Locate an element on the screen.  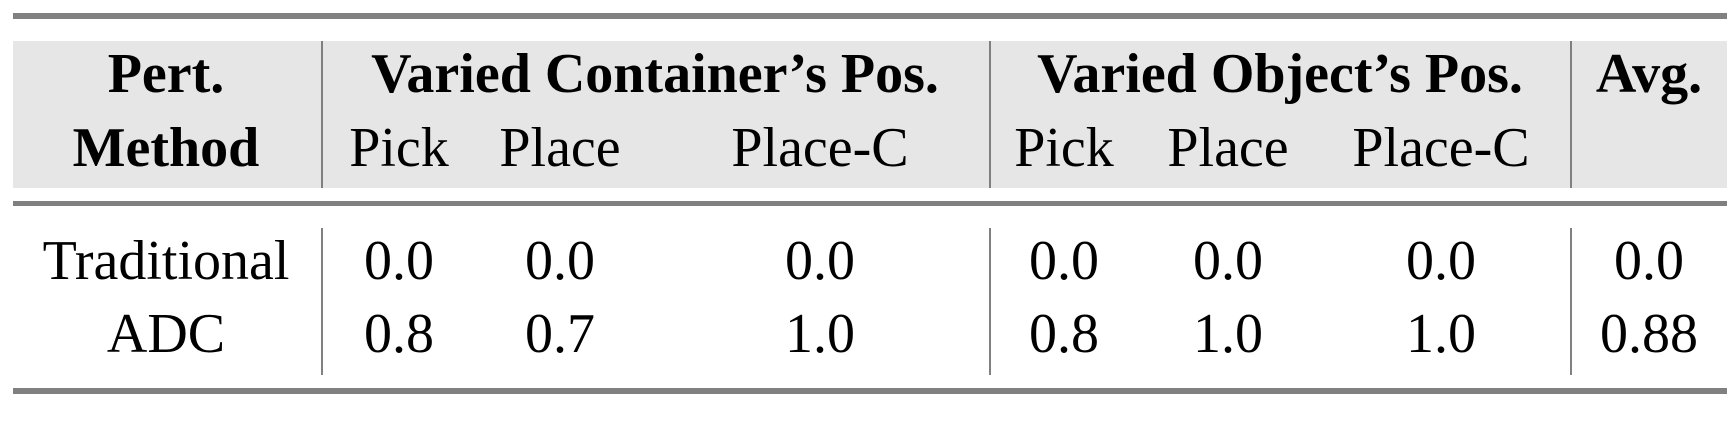
mid-rule is located at coordinates (870, 203).